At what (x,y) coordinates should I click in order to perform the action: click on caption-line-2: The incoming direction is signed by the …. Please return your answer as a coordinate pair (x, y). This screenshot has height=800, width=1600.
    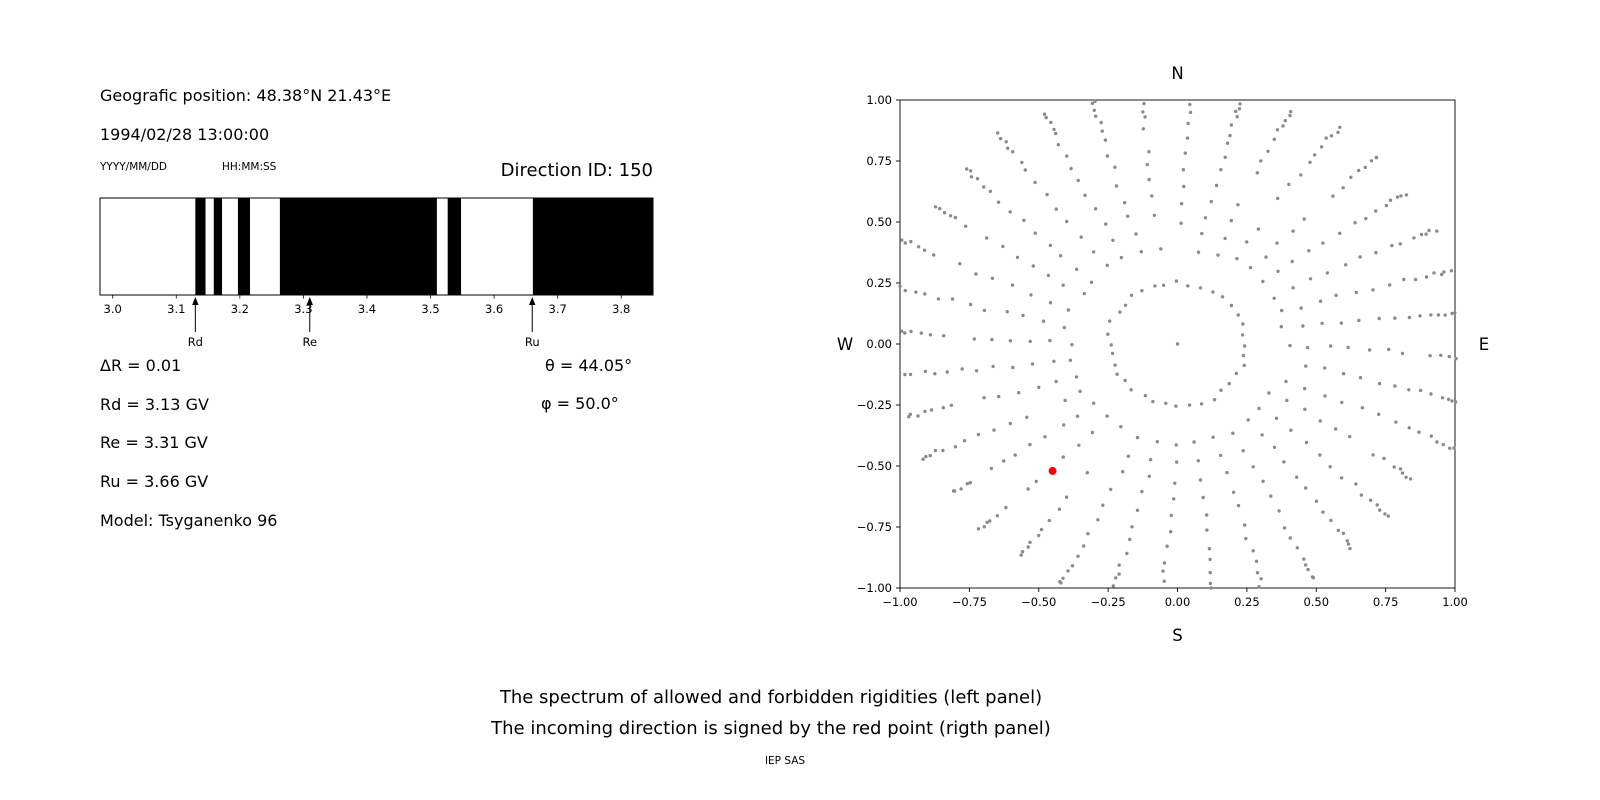
    Looking at the image, I should click on (771, 728).